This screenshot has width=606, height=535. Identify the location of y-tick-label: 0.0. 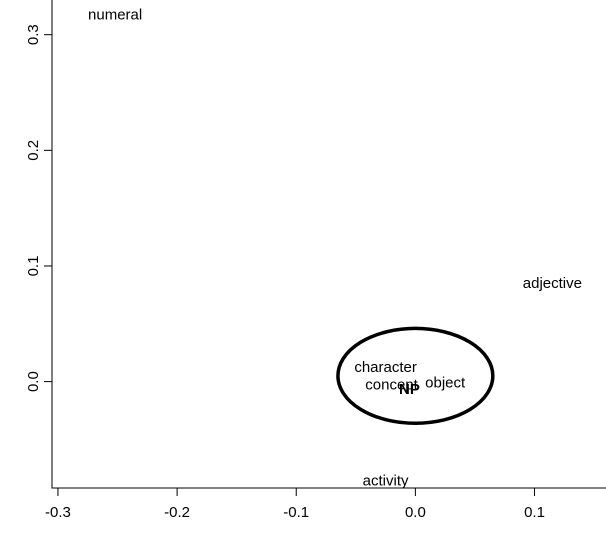
(33, 381).